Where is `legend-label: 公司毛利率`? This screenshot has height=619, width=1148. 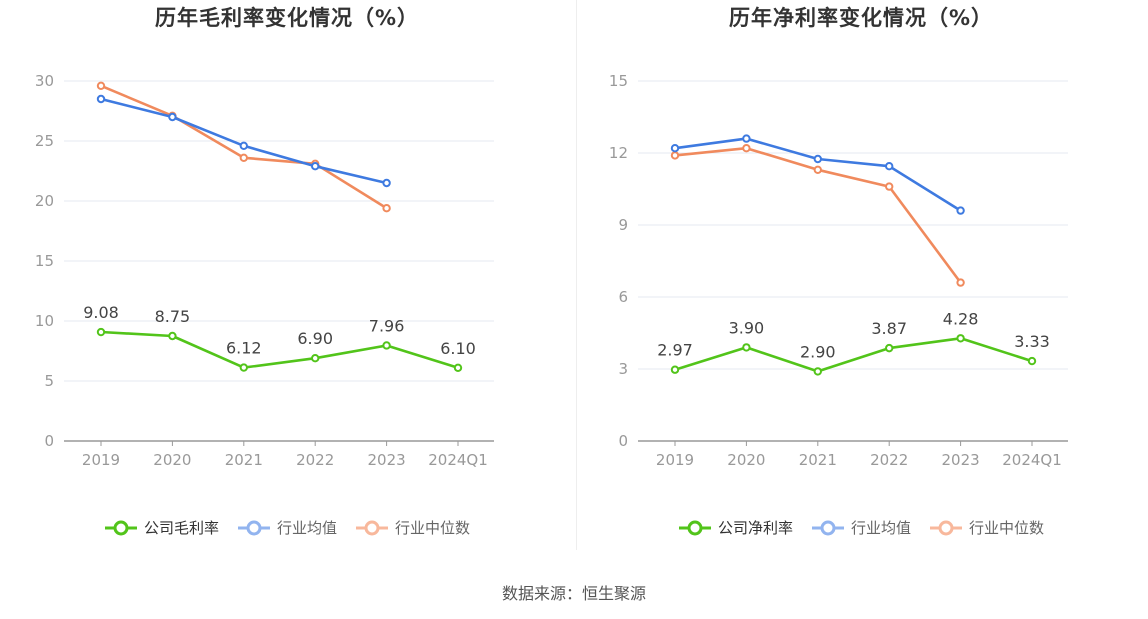
legend-label: 公司毛利率 is located at coordinates (181, 528).